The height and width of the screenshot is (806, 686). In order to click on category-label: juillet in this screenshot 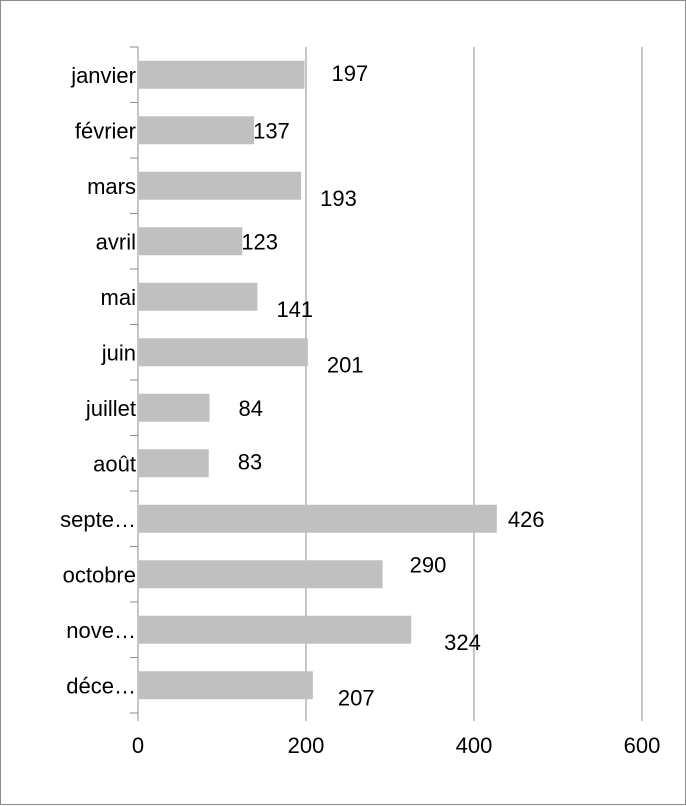, I will do `click(110, 408)`.